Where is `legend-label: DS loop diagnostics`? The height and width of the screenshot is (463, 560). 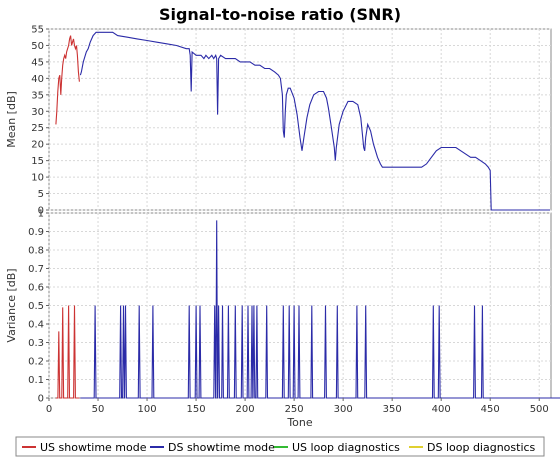 legend-label: DS loop diagnostics is located at coordinates (481, 447).